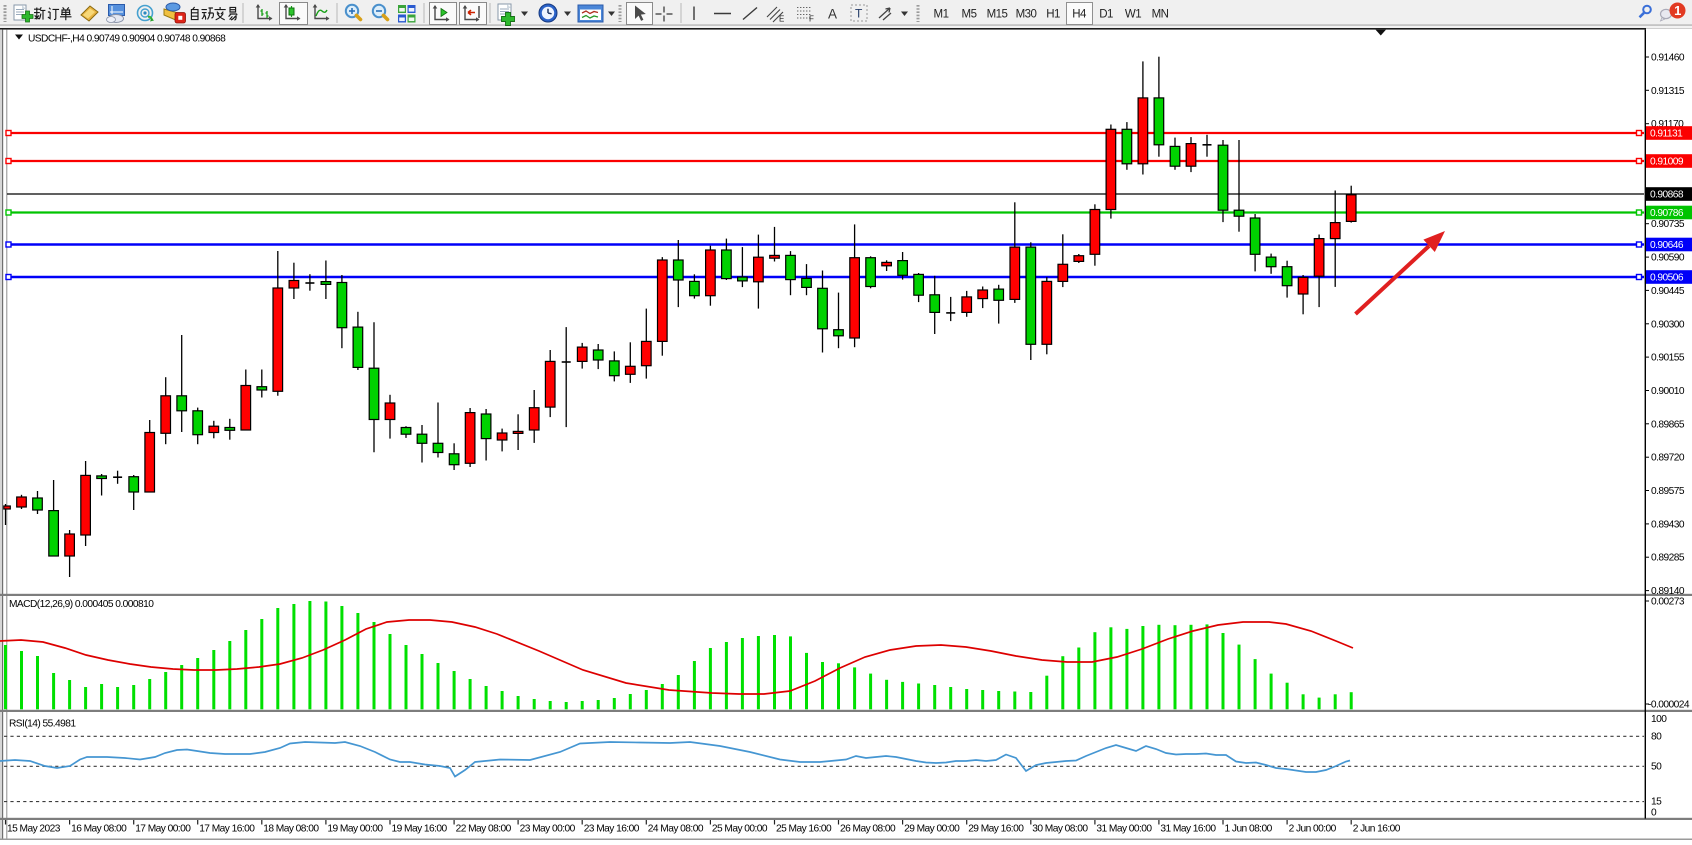  What do you see at coordinates (1667, 124) in the screenshot?
I see `svg-text: 0.91170` at bounding box center [1667, 124].